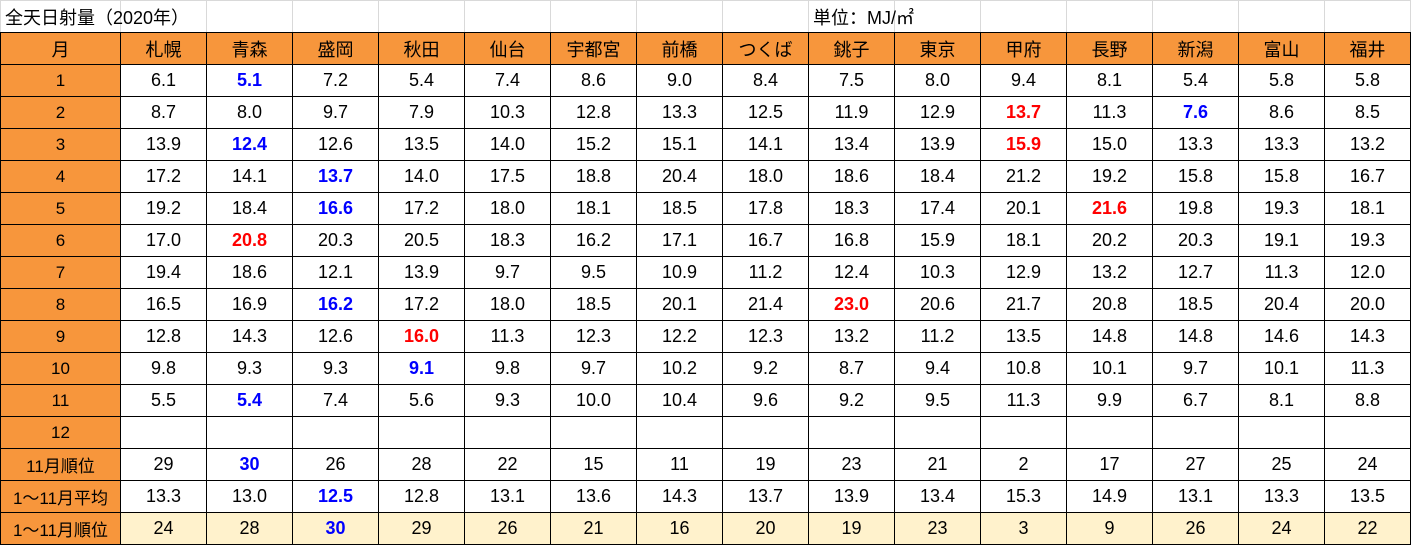 The image size is (1414, 550). What do you see at coordinates (593, 80) in the screenshot?
I see `value-cell: 8.6` at bounding box center [593, 80].